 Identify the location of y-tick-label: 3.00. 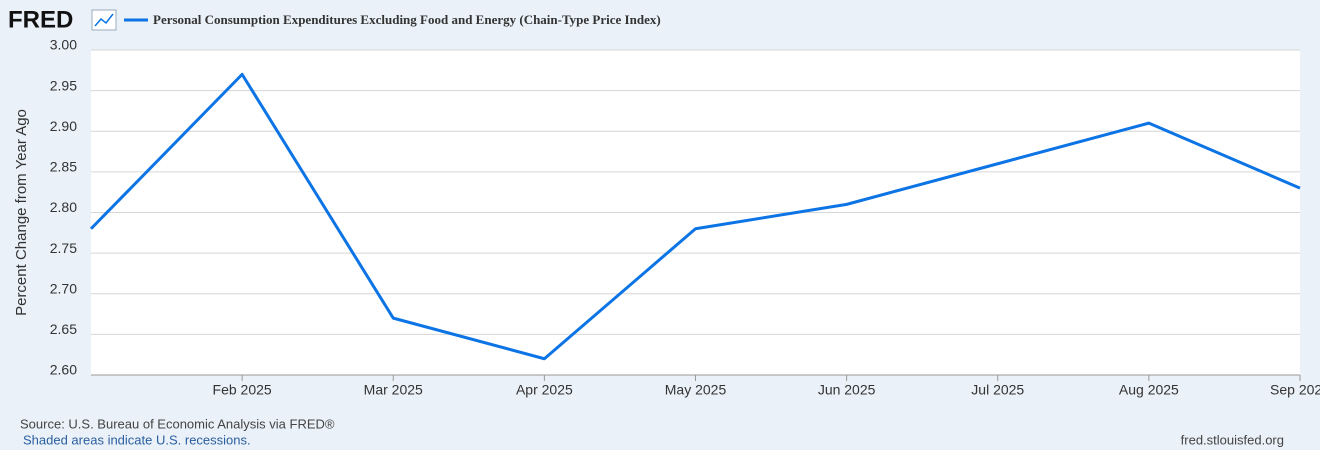
(63, 45).